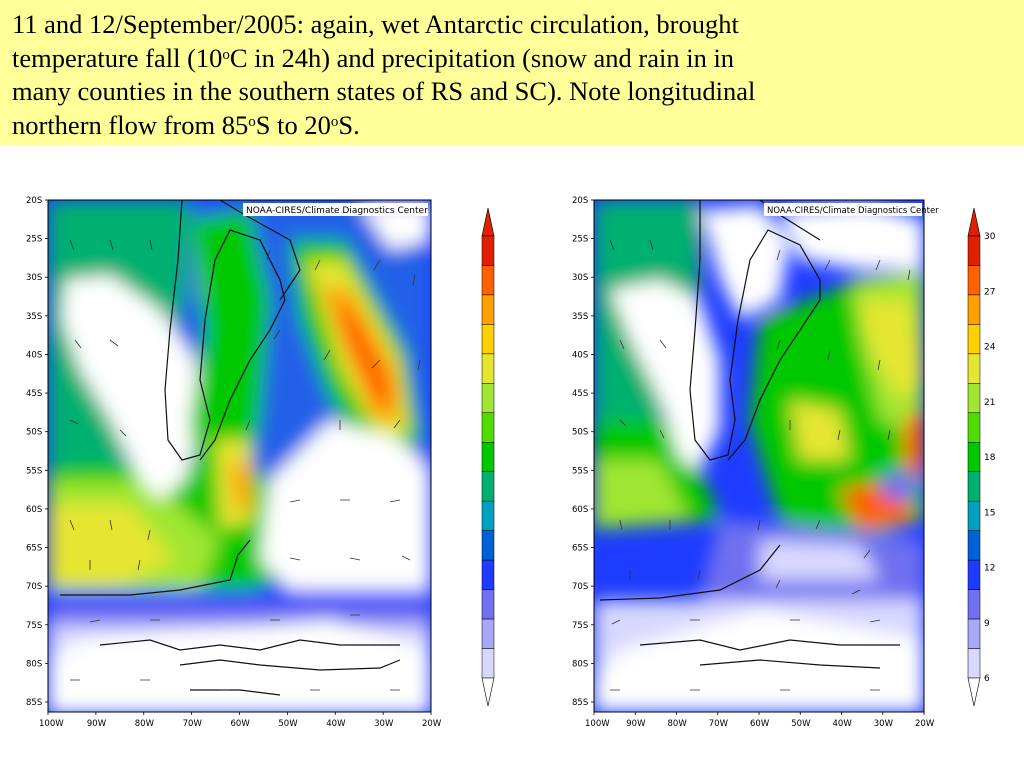  I want to click on colorbar-label: 27, so click(989, 292).